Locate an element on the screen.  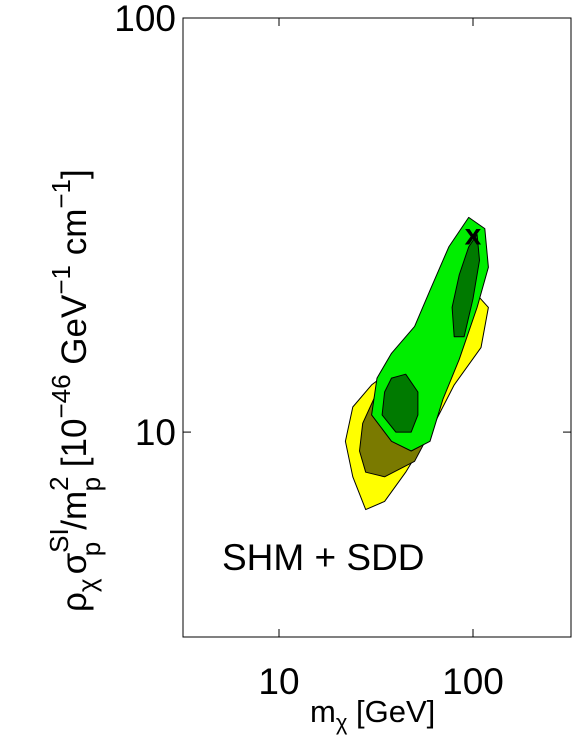
x-tick-label: 10 is located at coordinates (278, 681).